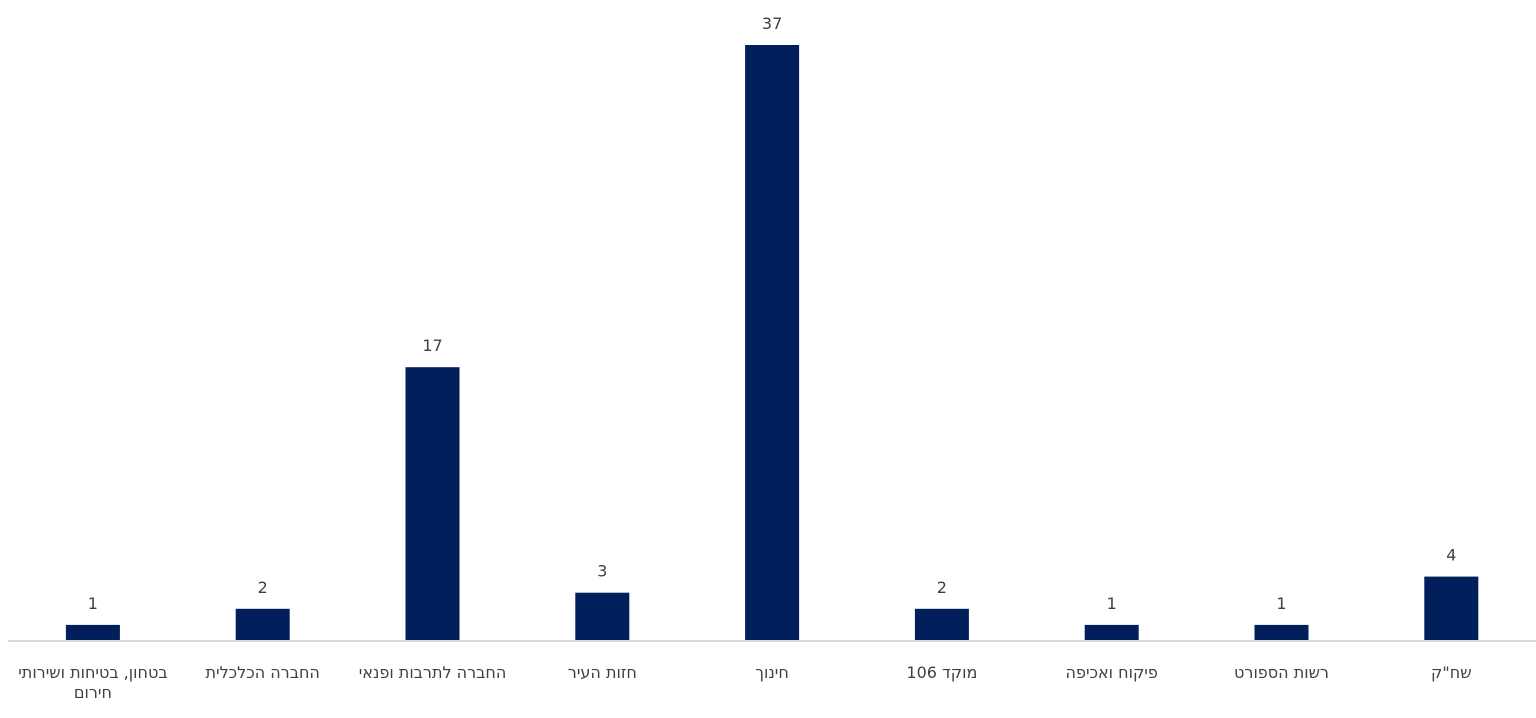 Image resolution: width=1536 pixels, height=718 pixels. What do you see at coordinates (432, 345) in the screenshot?
I see `data-label: 17` at bounding box center [432, 345].